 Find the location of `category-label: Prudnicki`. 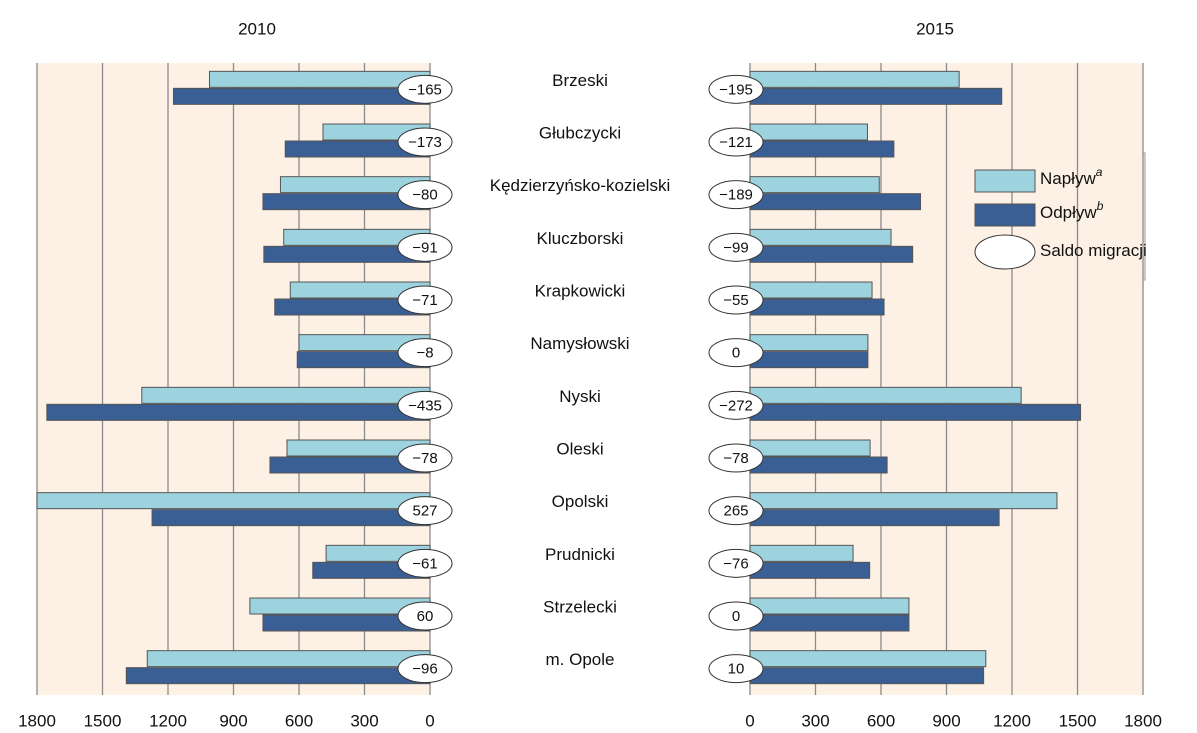

category-label: Prudnicki is located at coordinates (580, 554).